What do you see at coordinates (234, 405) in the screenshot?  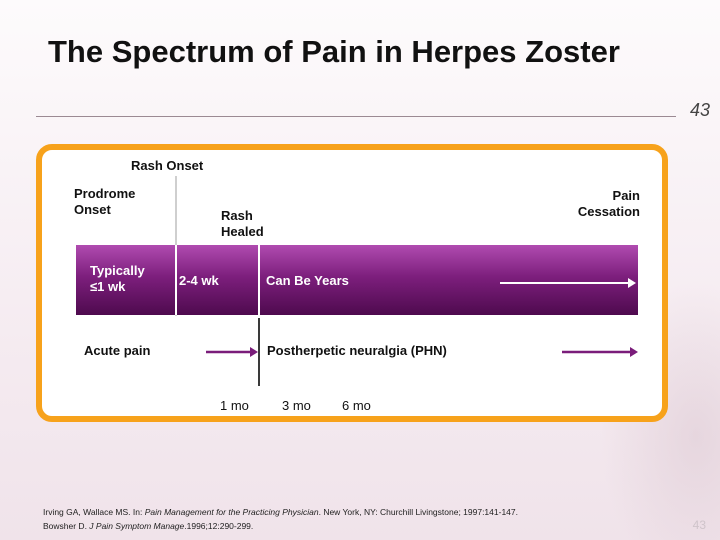 I see `tick-1-month: 1 mo` at bounding box center [234, 405].